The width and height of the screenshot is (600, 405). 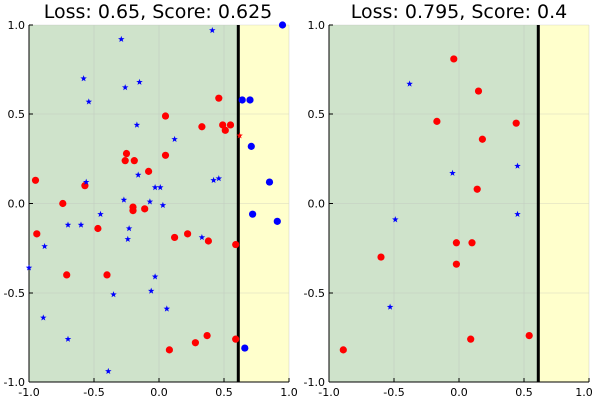 What do you see at coordinates (524, 392) in the screenshot?
I see `right-x-tick-label: 0.5` at bounding box center [524, 392].